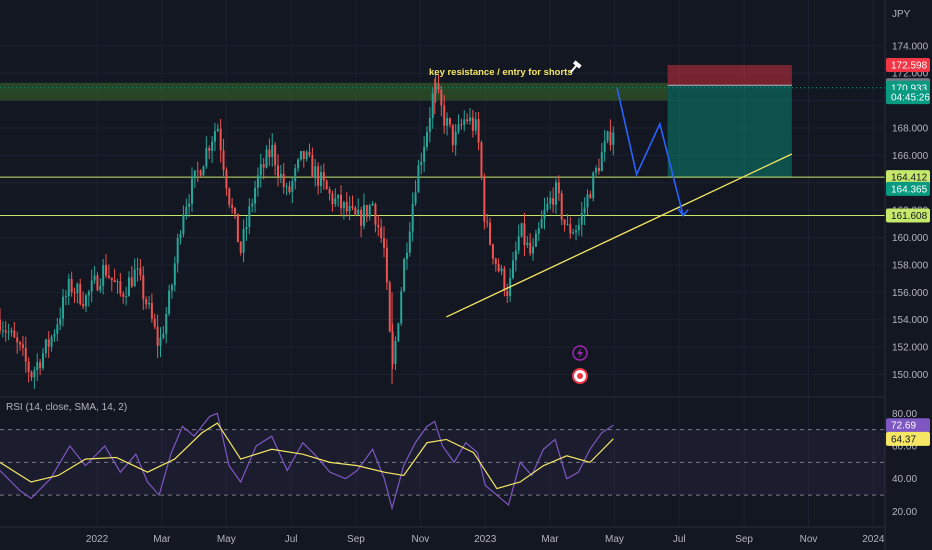 The width and height of the screenshot is (932, 550). Describe the element at coordinates (873, 539) in the screenshot. I see `time-tick-label: 2024` at that location.